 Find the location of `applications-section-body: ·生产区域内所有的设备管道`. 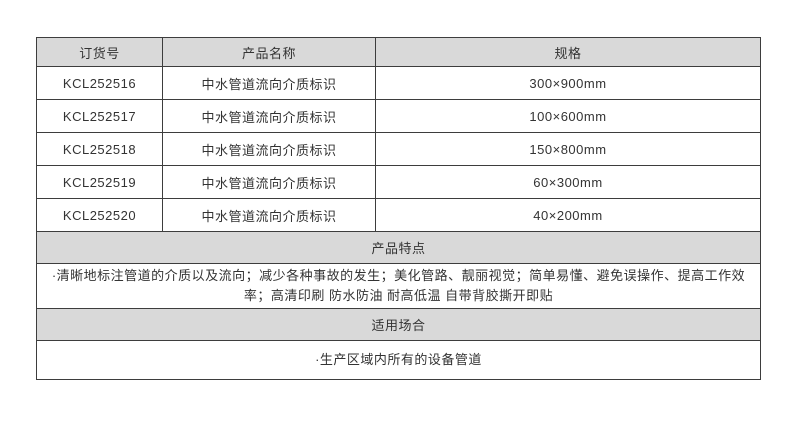

applications-section-body: ·生产区域内所有的设备管道 is located at coordinates (398, 360).